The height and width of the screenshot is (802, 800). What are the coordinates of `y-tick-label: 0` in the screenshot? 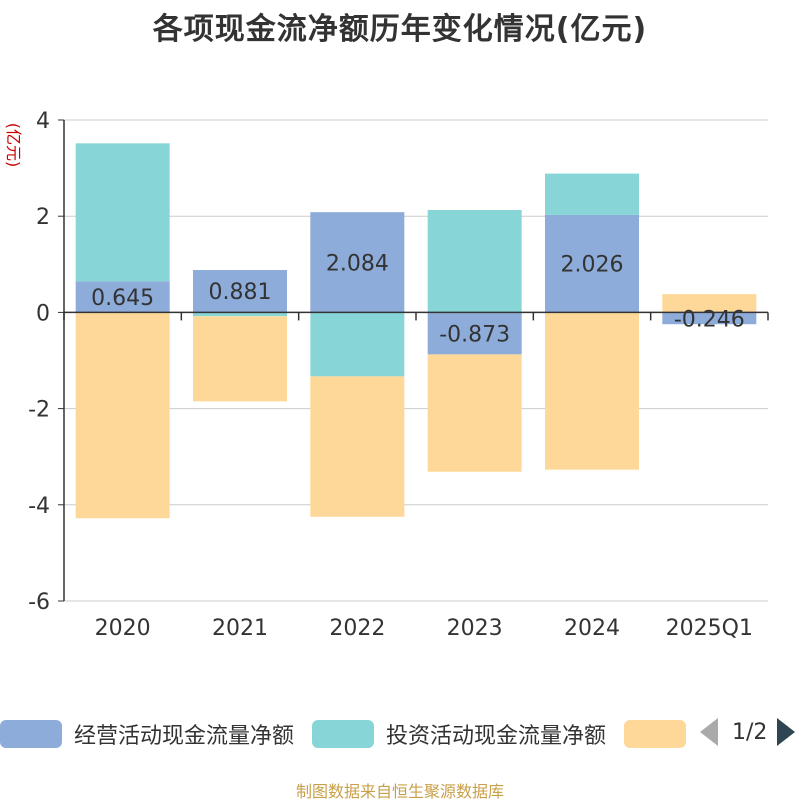 It's located at (43, 313).